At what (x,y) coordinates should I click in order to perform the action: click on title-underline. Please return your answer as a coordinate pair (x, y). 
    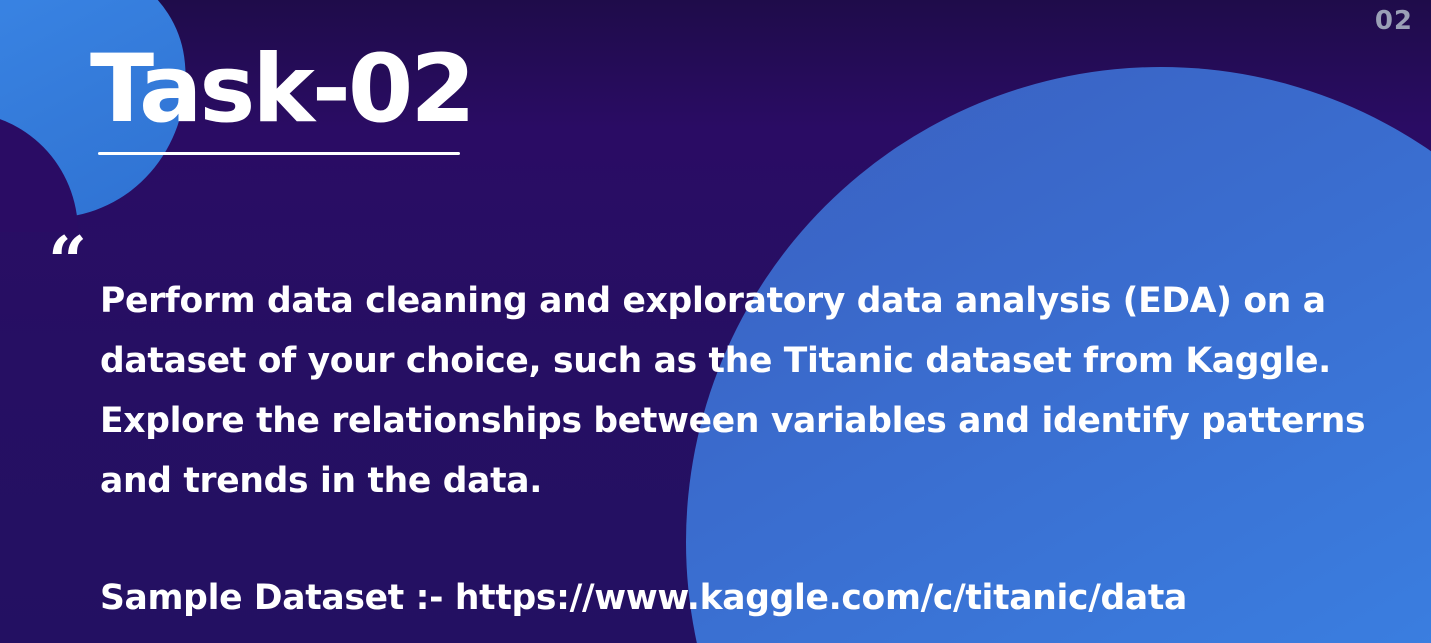
    Looking at the image, I should click on (279, 153).